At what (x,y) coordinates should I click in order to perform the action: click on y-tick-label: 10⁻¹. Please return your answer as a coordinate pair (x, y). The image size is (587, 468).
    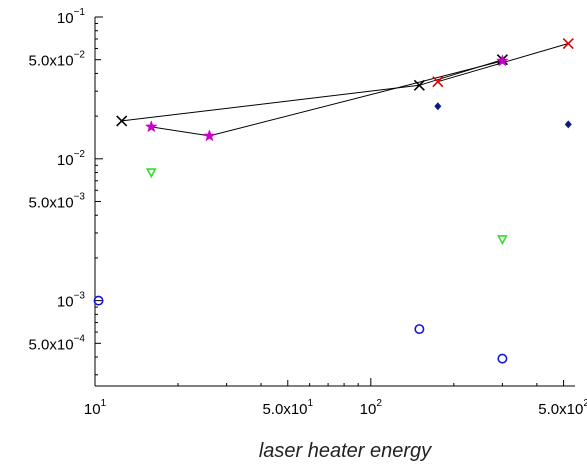
    Looking at the image, I should click on (71, 17).